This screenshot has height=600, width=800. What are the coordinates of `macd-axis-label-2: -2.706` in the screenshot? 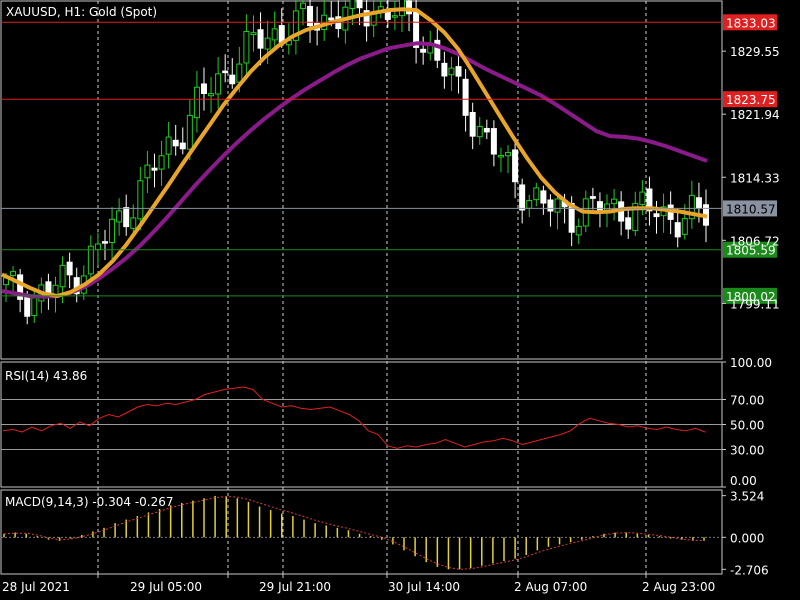 It's located at (749, 570).